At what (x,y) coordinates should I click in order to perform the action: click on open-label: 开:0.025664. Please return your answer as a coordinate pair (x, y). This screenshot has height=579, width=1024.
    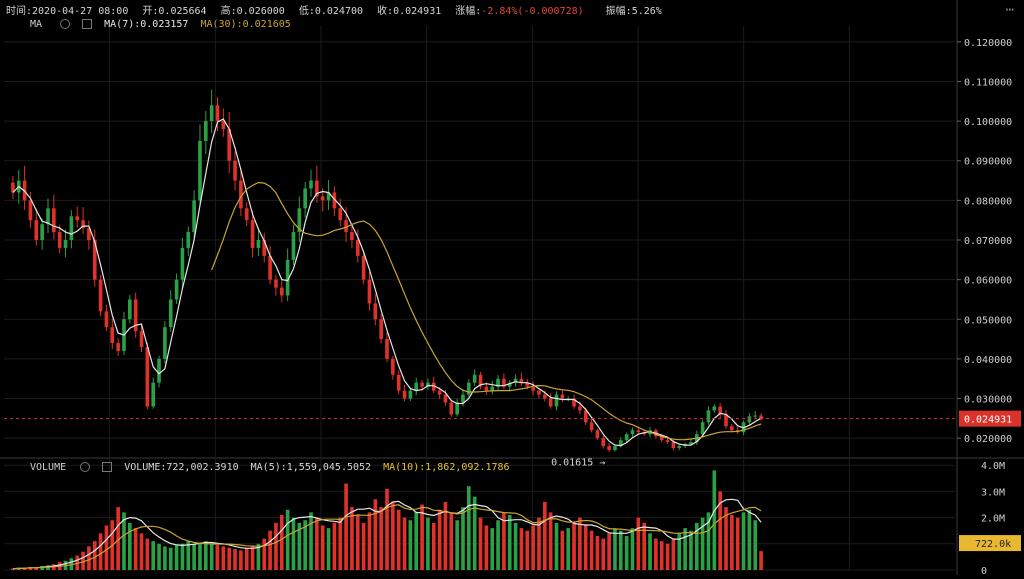
    Looking at the image, I should click on (174, 11).